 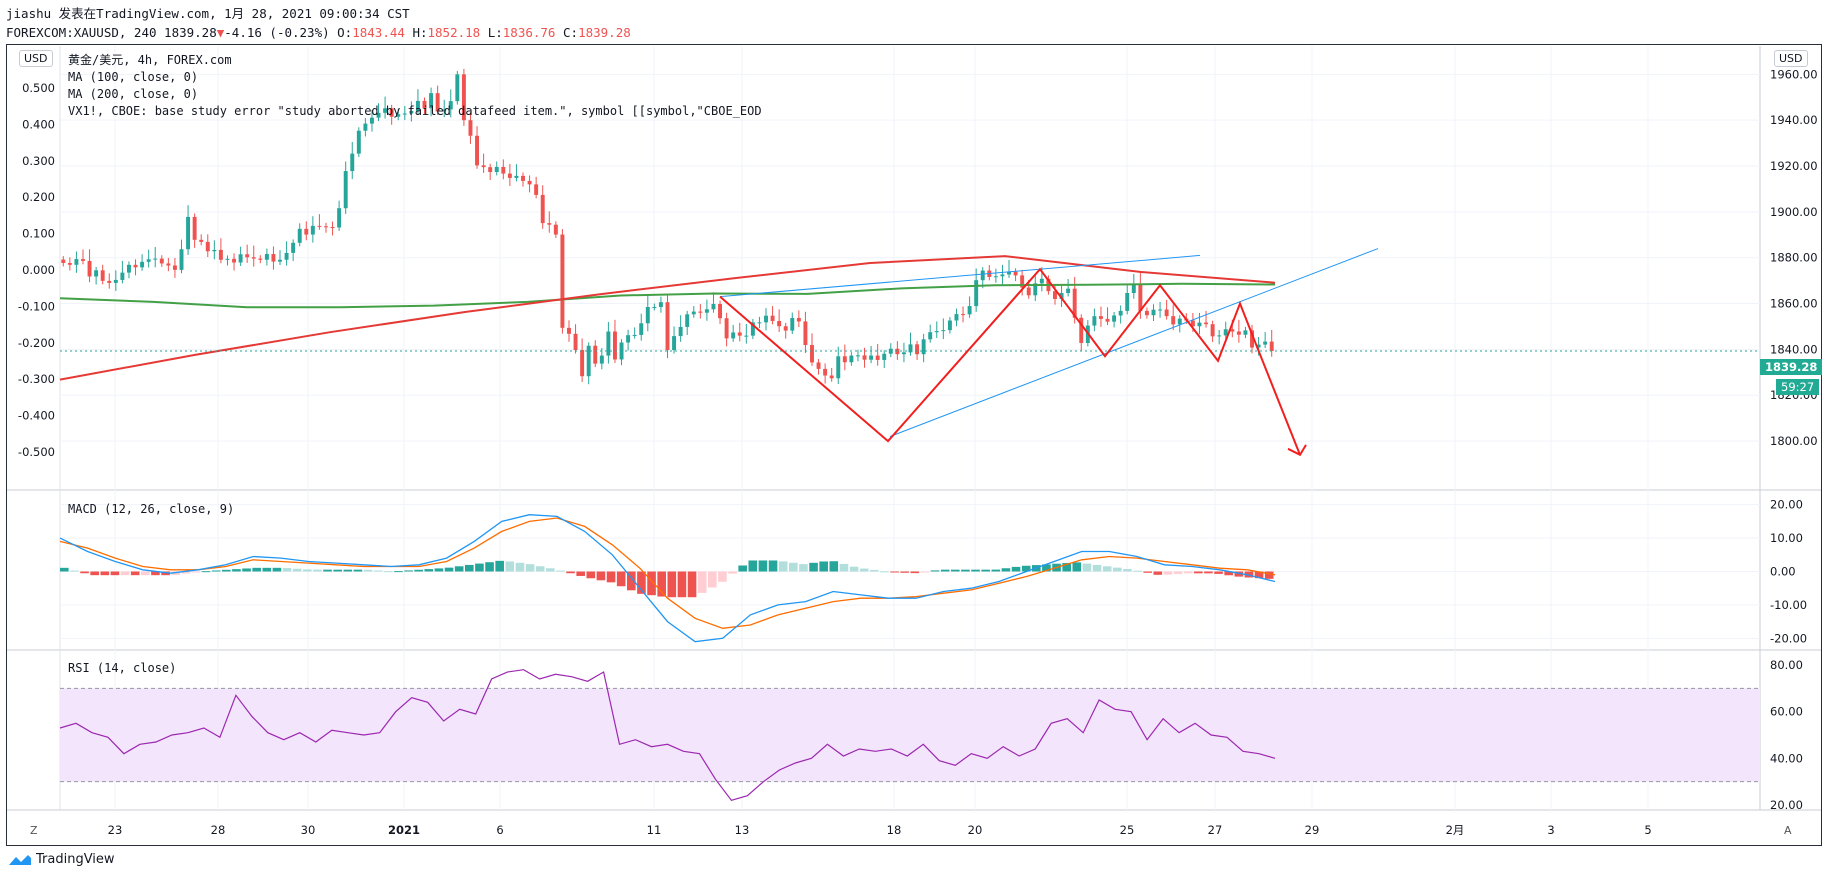 What do you see at coordinates (1134, 342) in the screenshot?
I see `lower-trendline` at bounding box center [1134, 342].